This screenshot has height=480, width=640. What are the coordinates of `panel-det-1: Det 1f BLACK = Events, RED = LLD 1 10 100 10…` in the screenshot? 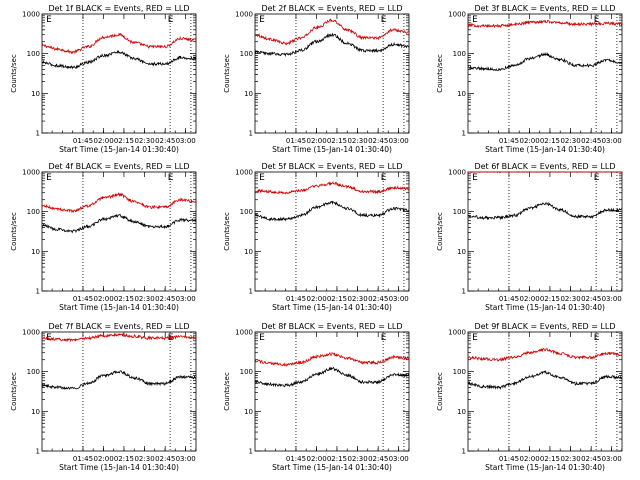 It's located at (103, 79).